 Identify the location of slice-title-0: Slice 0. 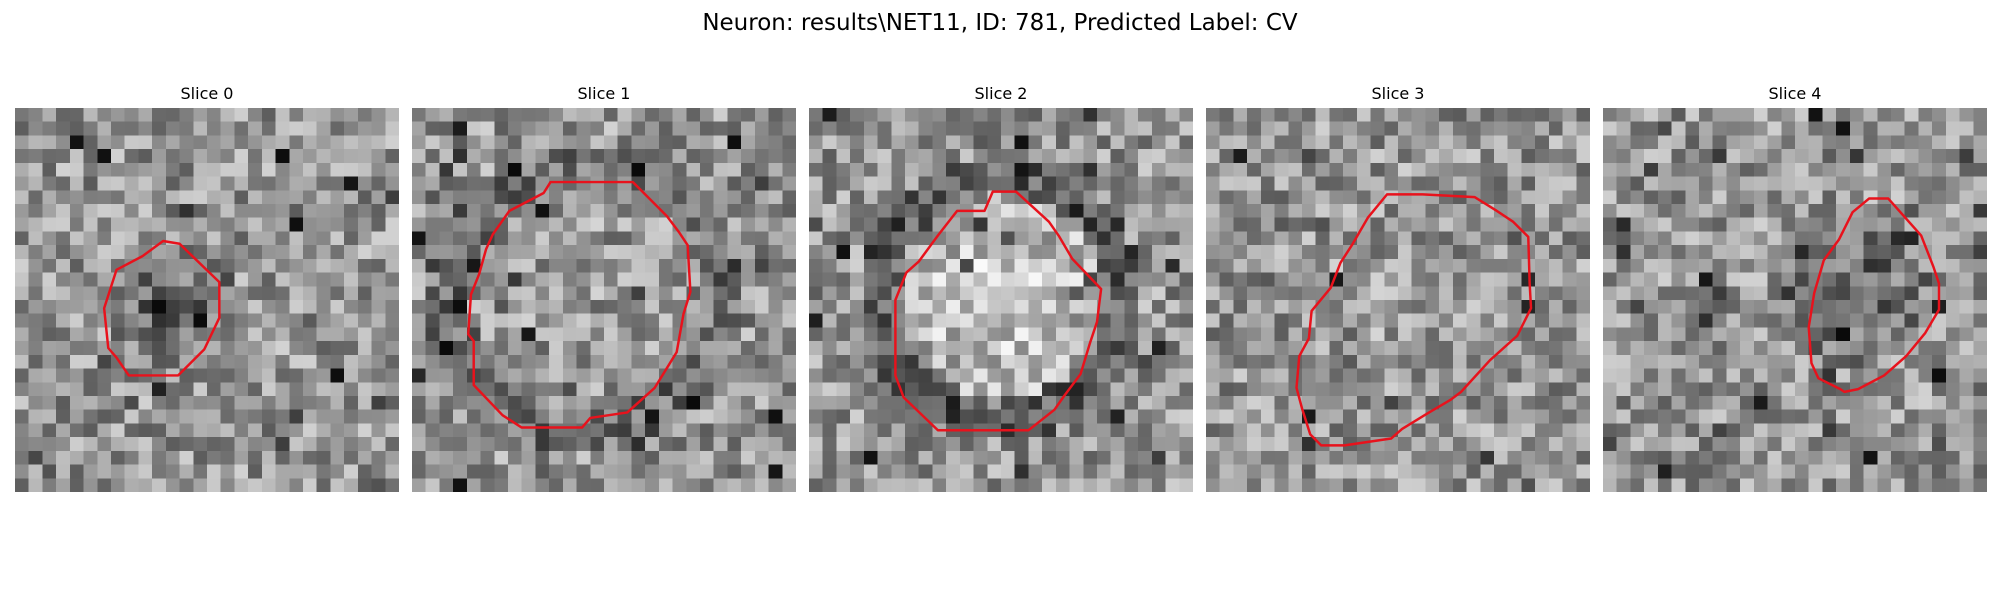
(207, 93).